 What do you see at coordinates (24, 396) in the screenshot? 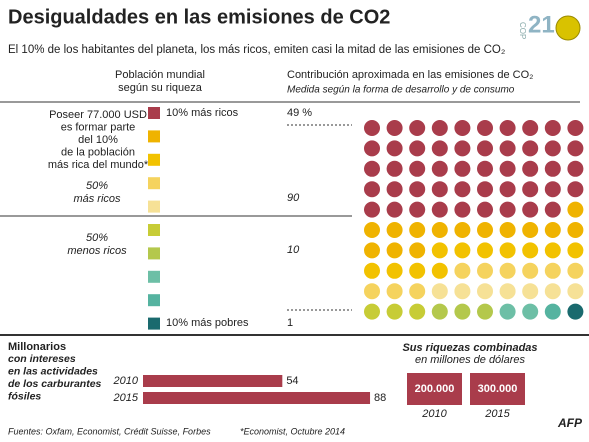
I see `bar-subtitle: fósiles` at bounding box center [24, 396].